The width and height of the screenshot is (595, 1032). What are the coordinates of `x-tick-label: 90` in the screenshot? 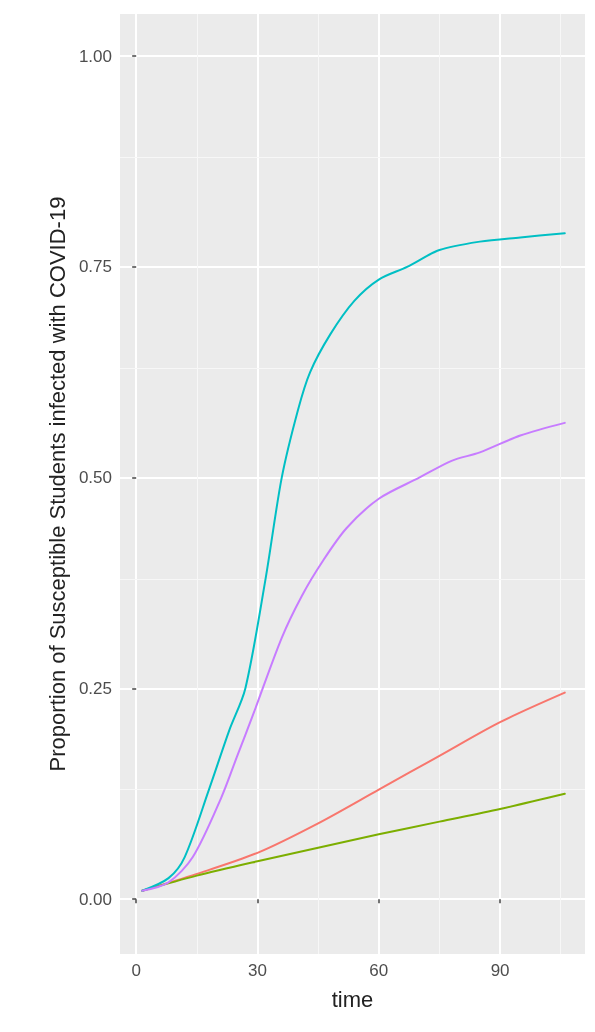 It's located at (500, 970).